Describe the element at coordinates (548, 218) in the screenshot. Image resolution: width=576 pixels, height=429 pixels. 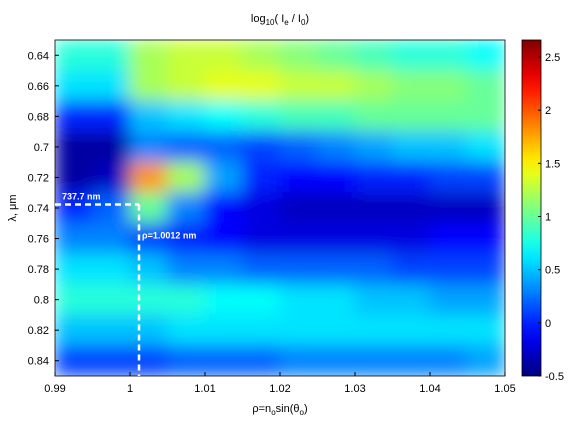
I see `colorbar-tick-label: 1` at that location.